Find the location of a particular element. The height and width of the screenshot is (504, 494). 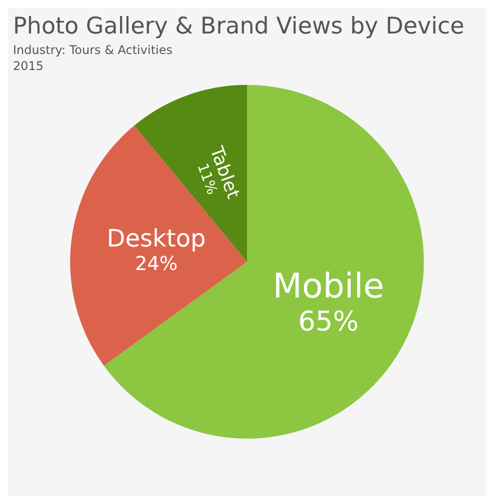

chart-subtitle: Industry: Tours & Activities is located at coordinates (92, 50).